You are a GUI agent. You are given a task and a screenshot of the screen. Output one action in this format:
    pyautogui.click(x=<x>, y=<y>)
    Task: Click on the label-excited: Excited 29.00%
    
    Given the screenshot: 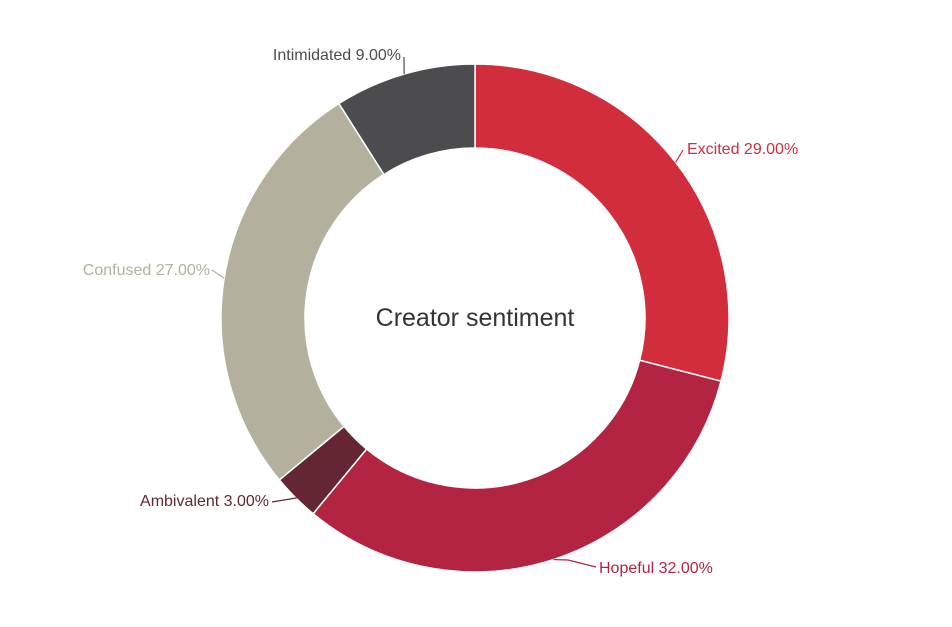 What is the action you would take?
    pyautogui.click(x=742, y=149)
    